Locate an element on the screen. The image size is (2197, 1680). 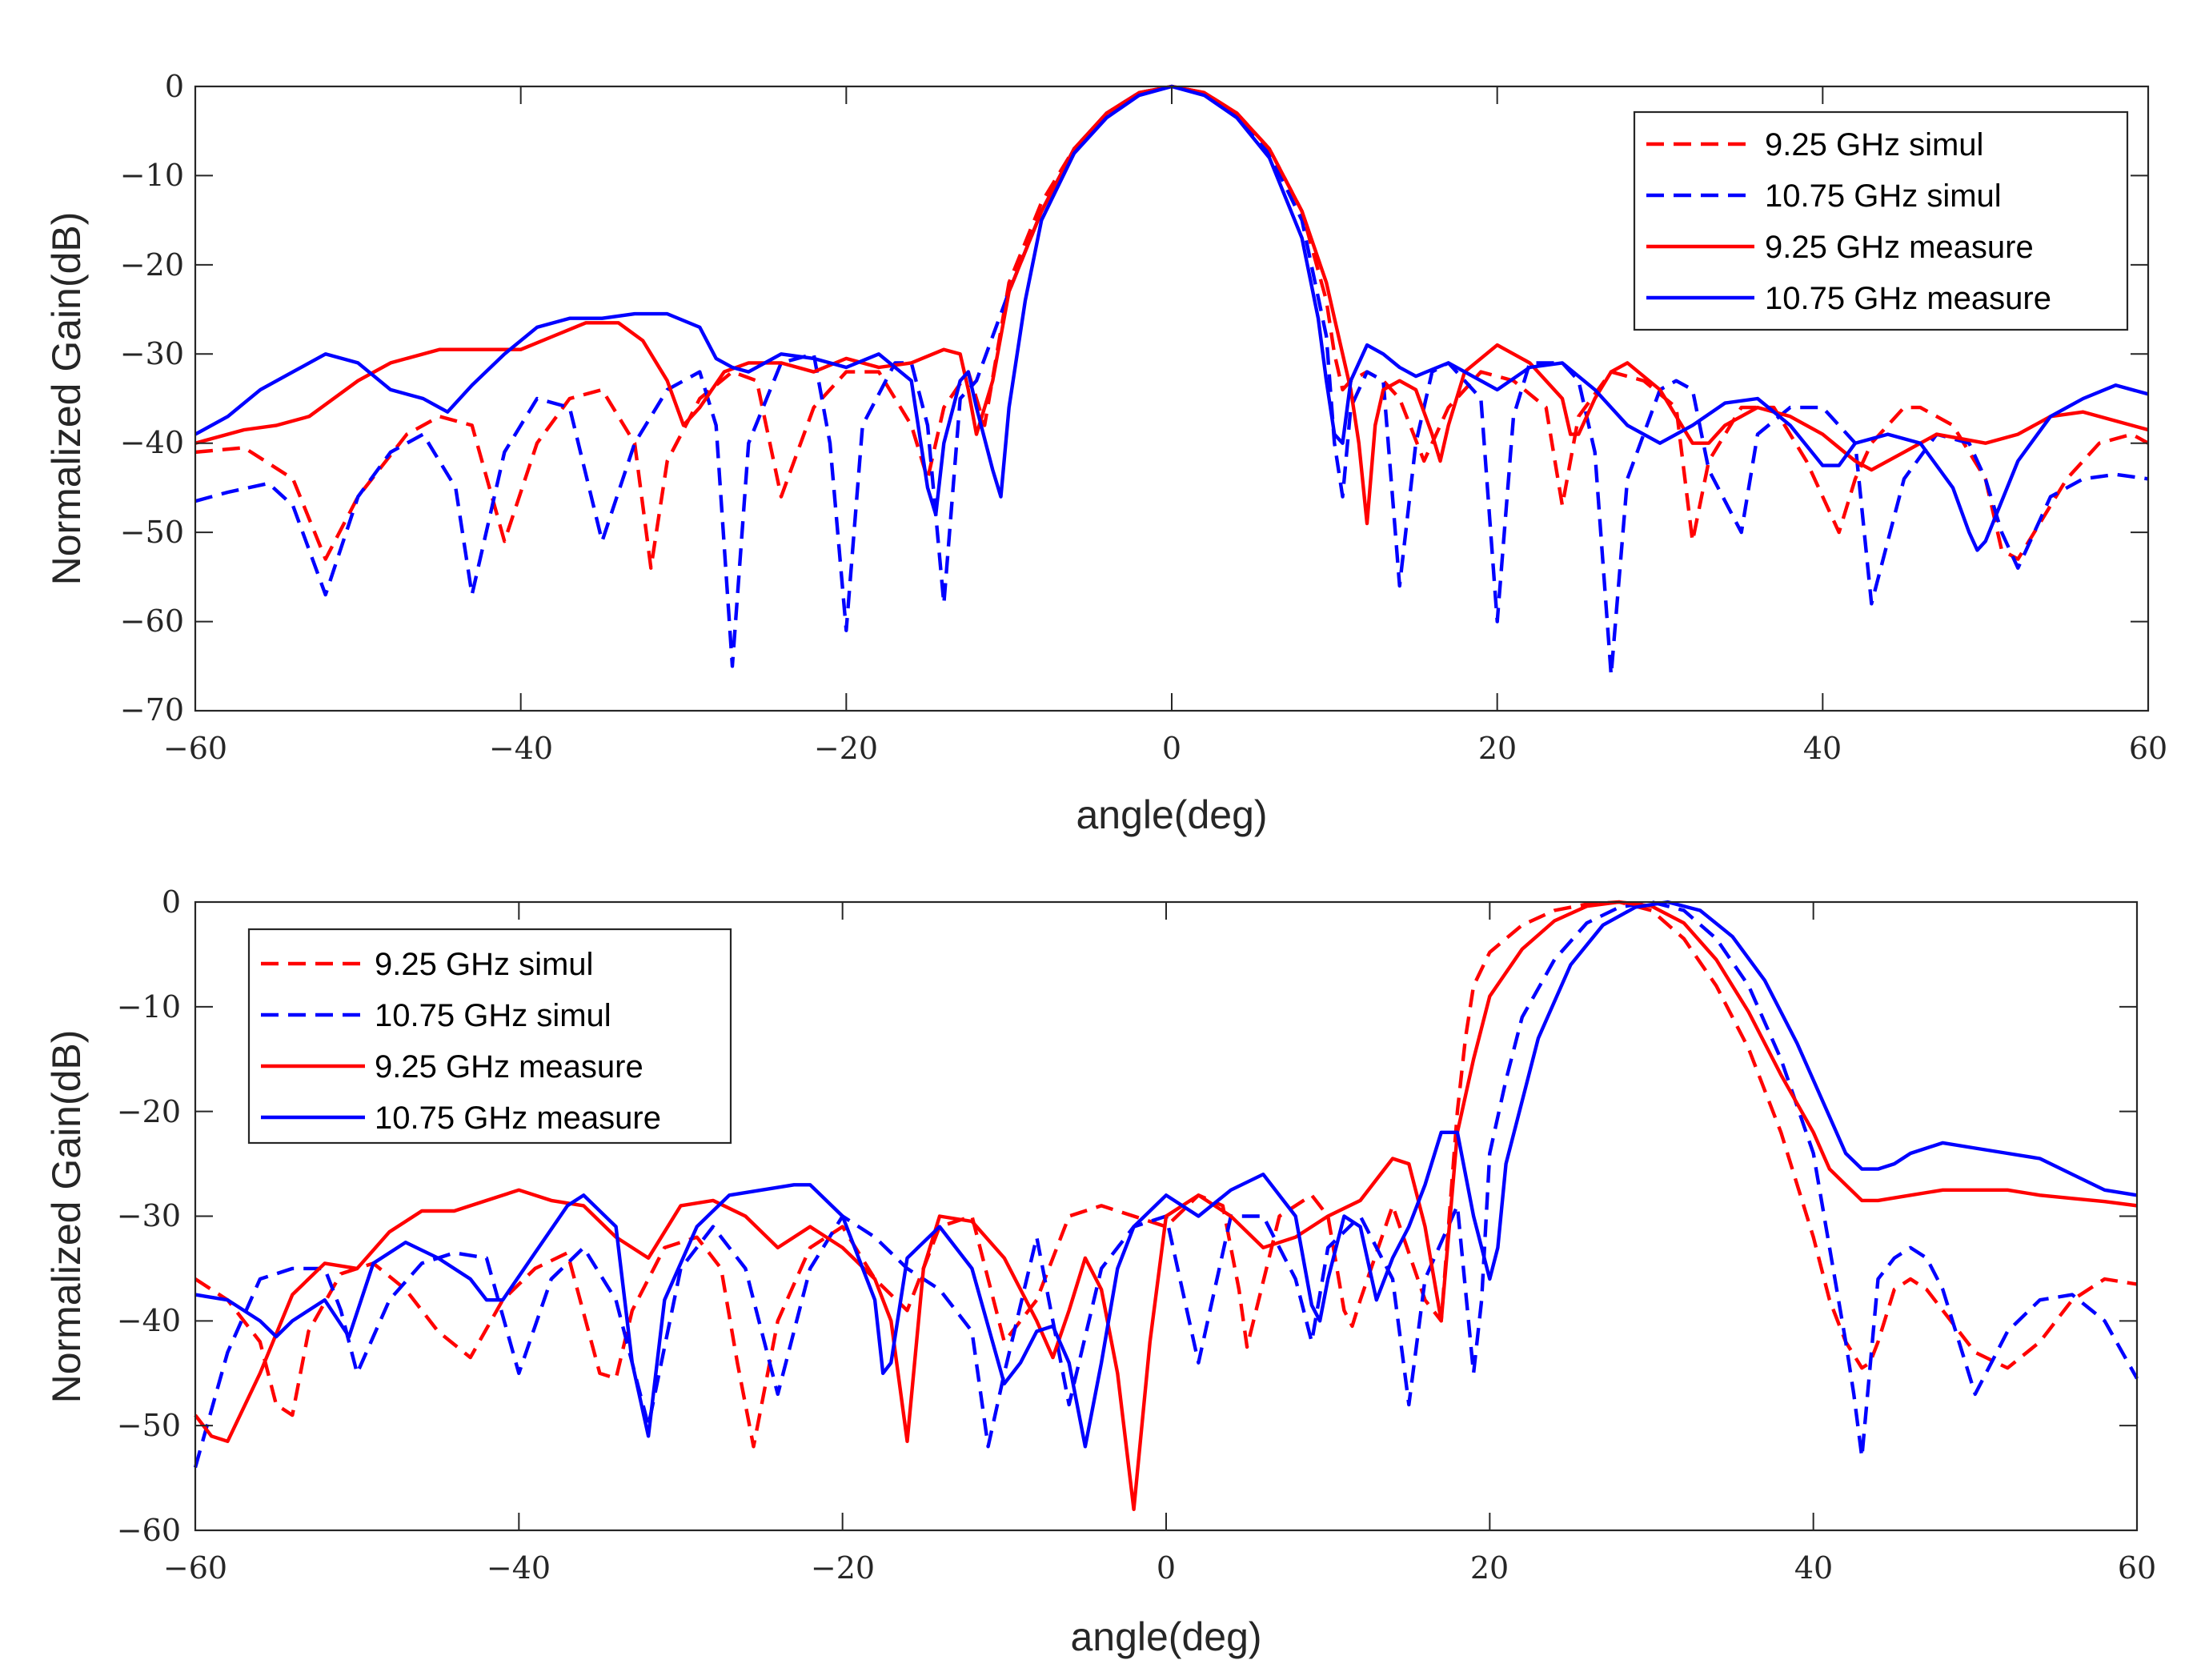
legend-box is located at coordinates (1881, 220).